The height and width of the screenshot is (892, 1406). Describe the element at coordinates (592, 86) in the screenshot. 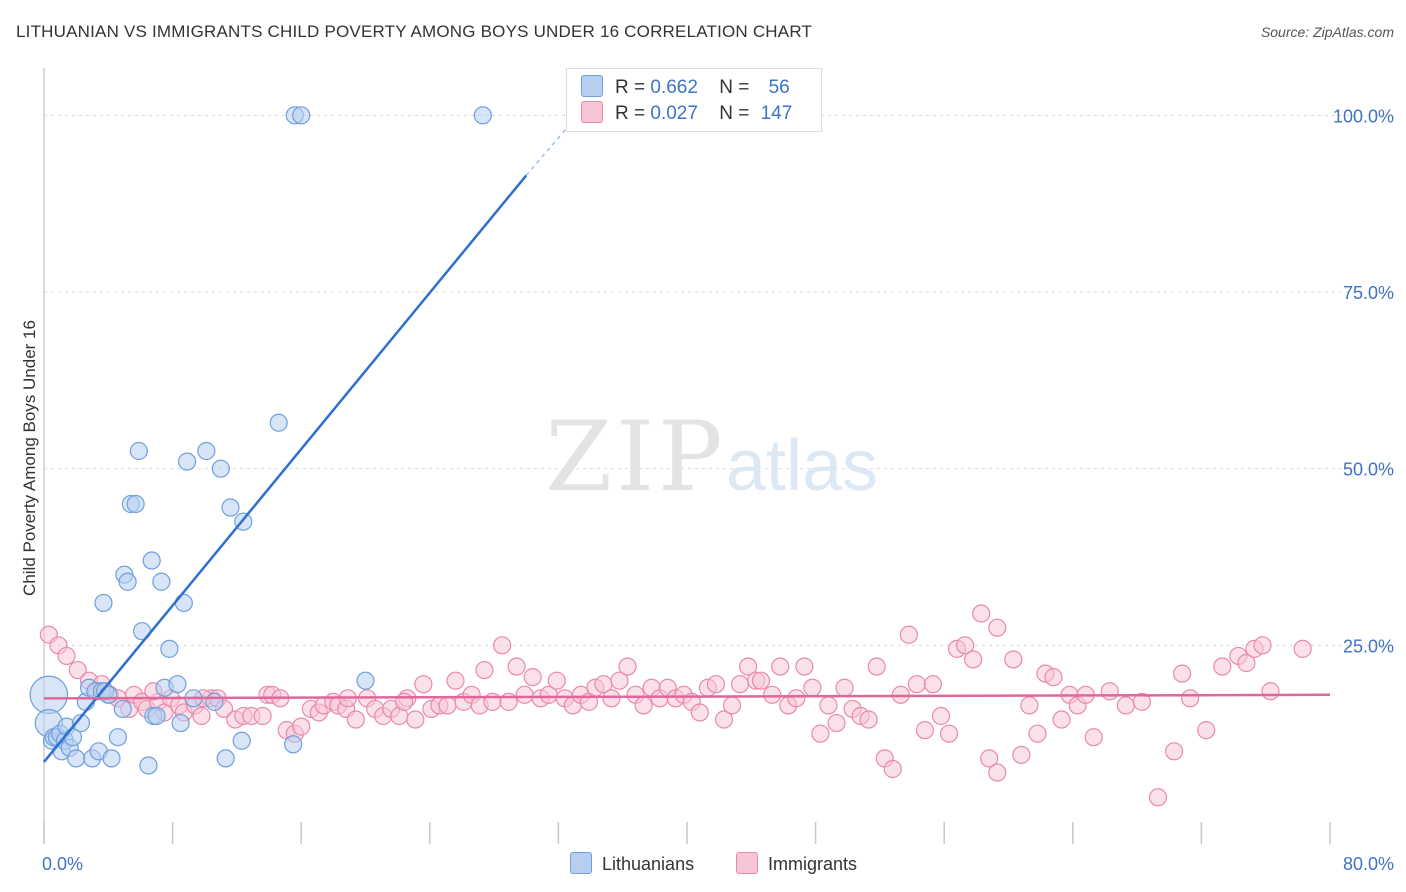

I see `legend-swatch-lithuanians` at that location.